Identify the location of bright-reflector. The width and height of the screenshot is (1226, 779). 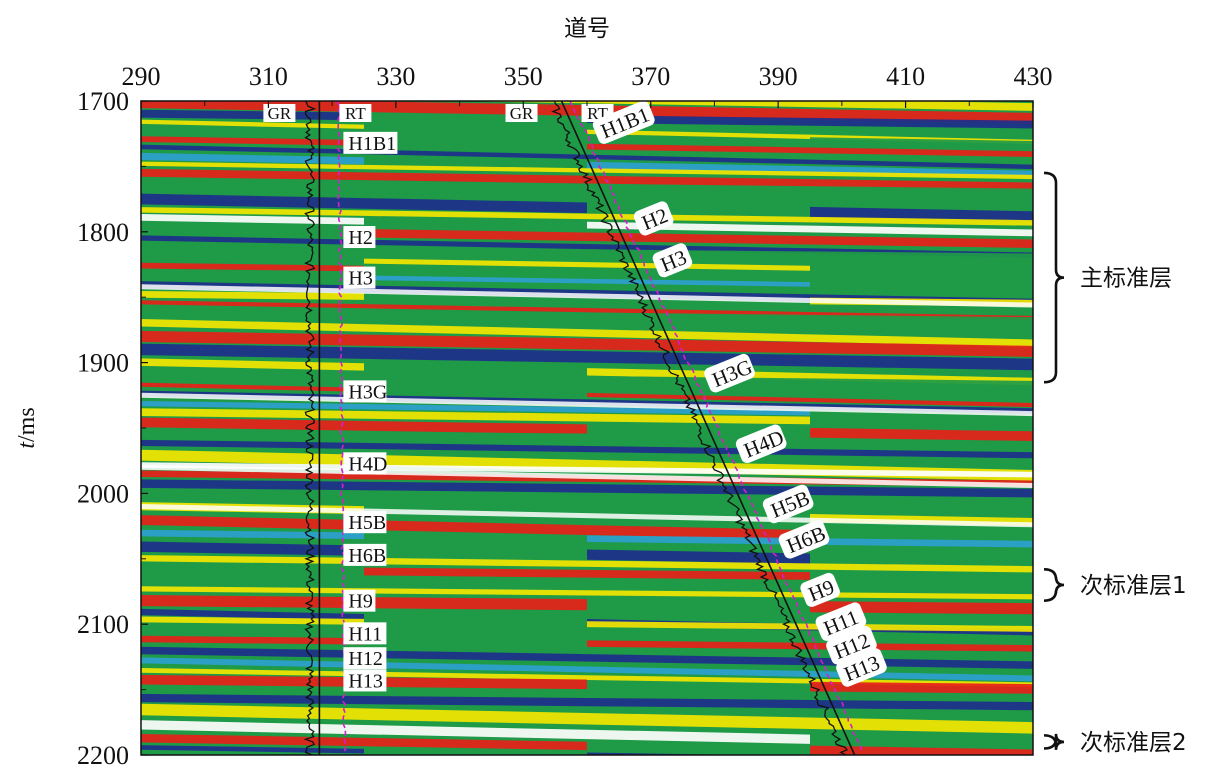
(587, 476).